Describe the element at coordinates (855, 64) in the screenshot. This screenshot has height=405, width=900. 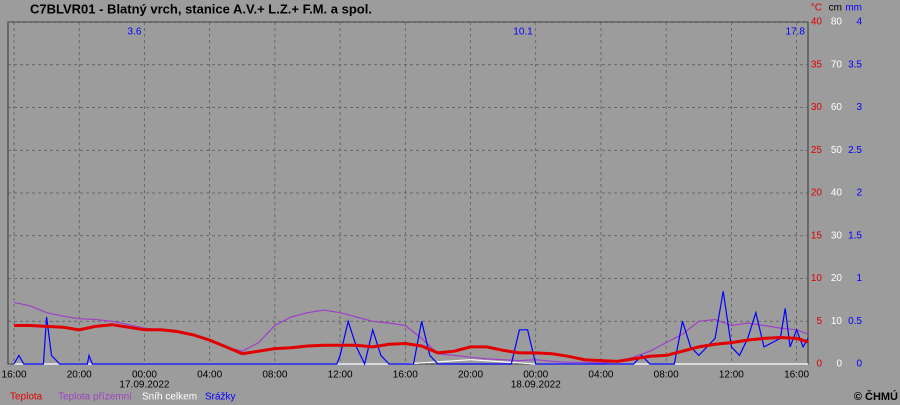
I see `y-tick-label: 3.5` at that location.